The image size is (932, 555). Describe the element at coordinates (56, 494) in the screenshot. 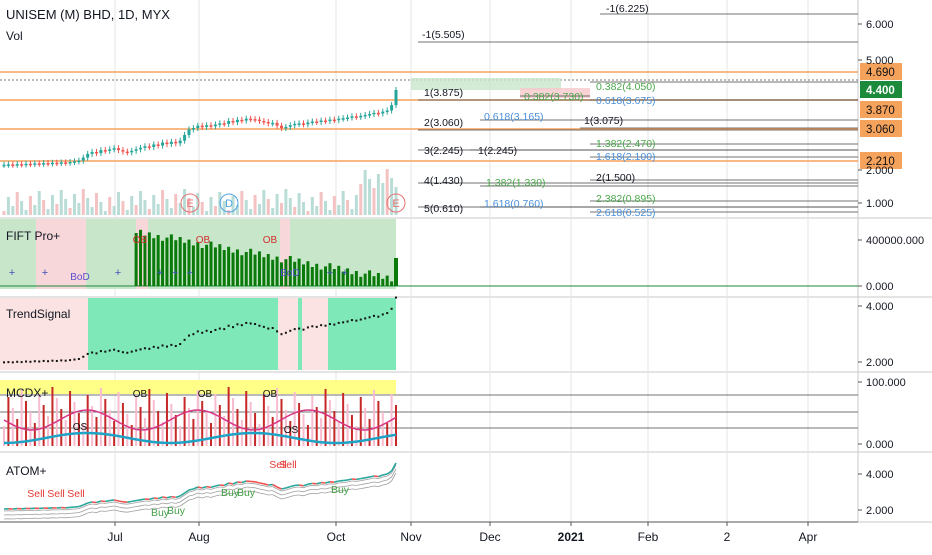

I see `sell-signal: Sell` at that location.